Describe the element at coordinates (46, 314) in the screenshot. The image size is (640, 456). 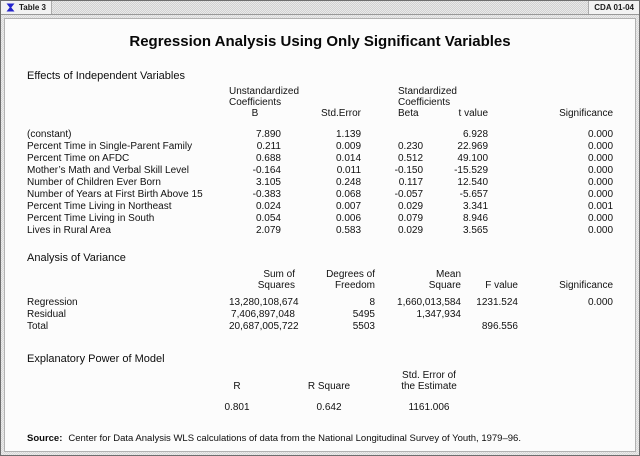
I see `anova-row-label: Residual` at that location.